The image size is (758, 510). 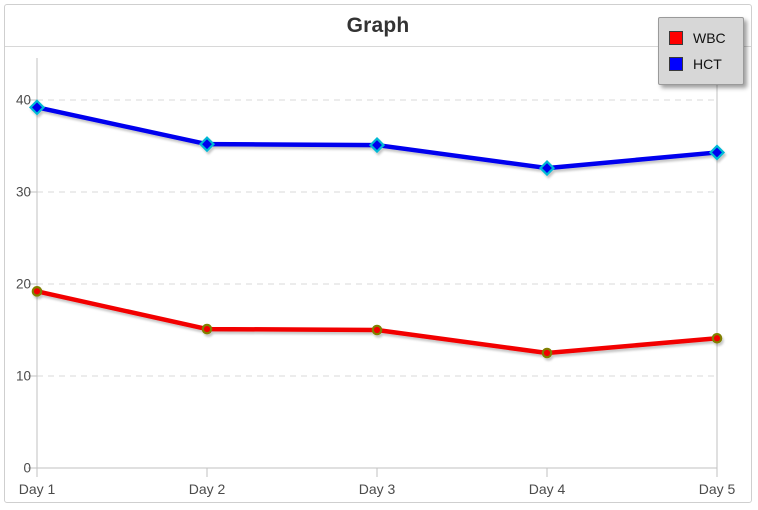 I want to click on legend: WBC HCT, so click(x=701, y=51).